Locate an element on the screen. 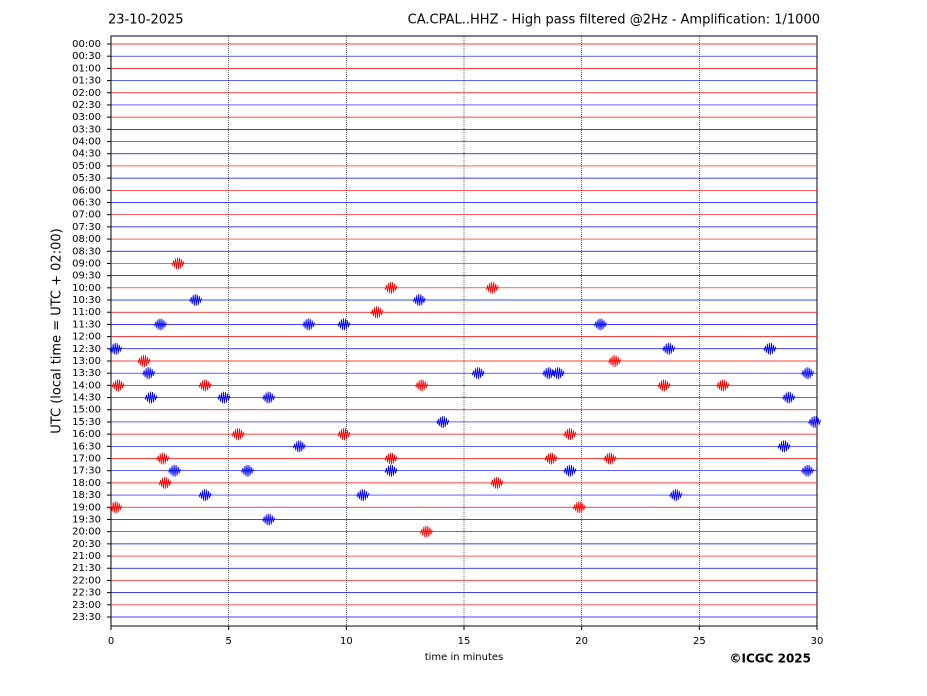  y-tick-label: 10:30 is located at coordinates (86, 300).